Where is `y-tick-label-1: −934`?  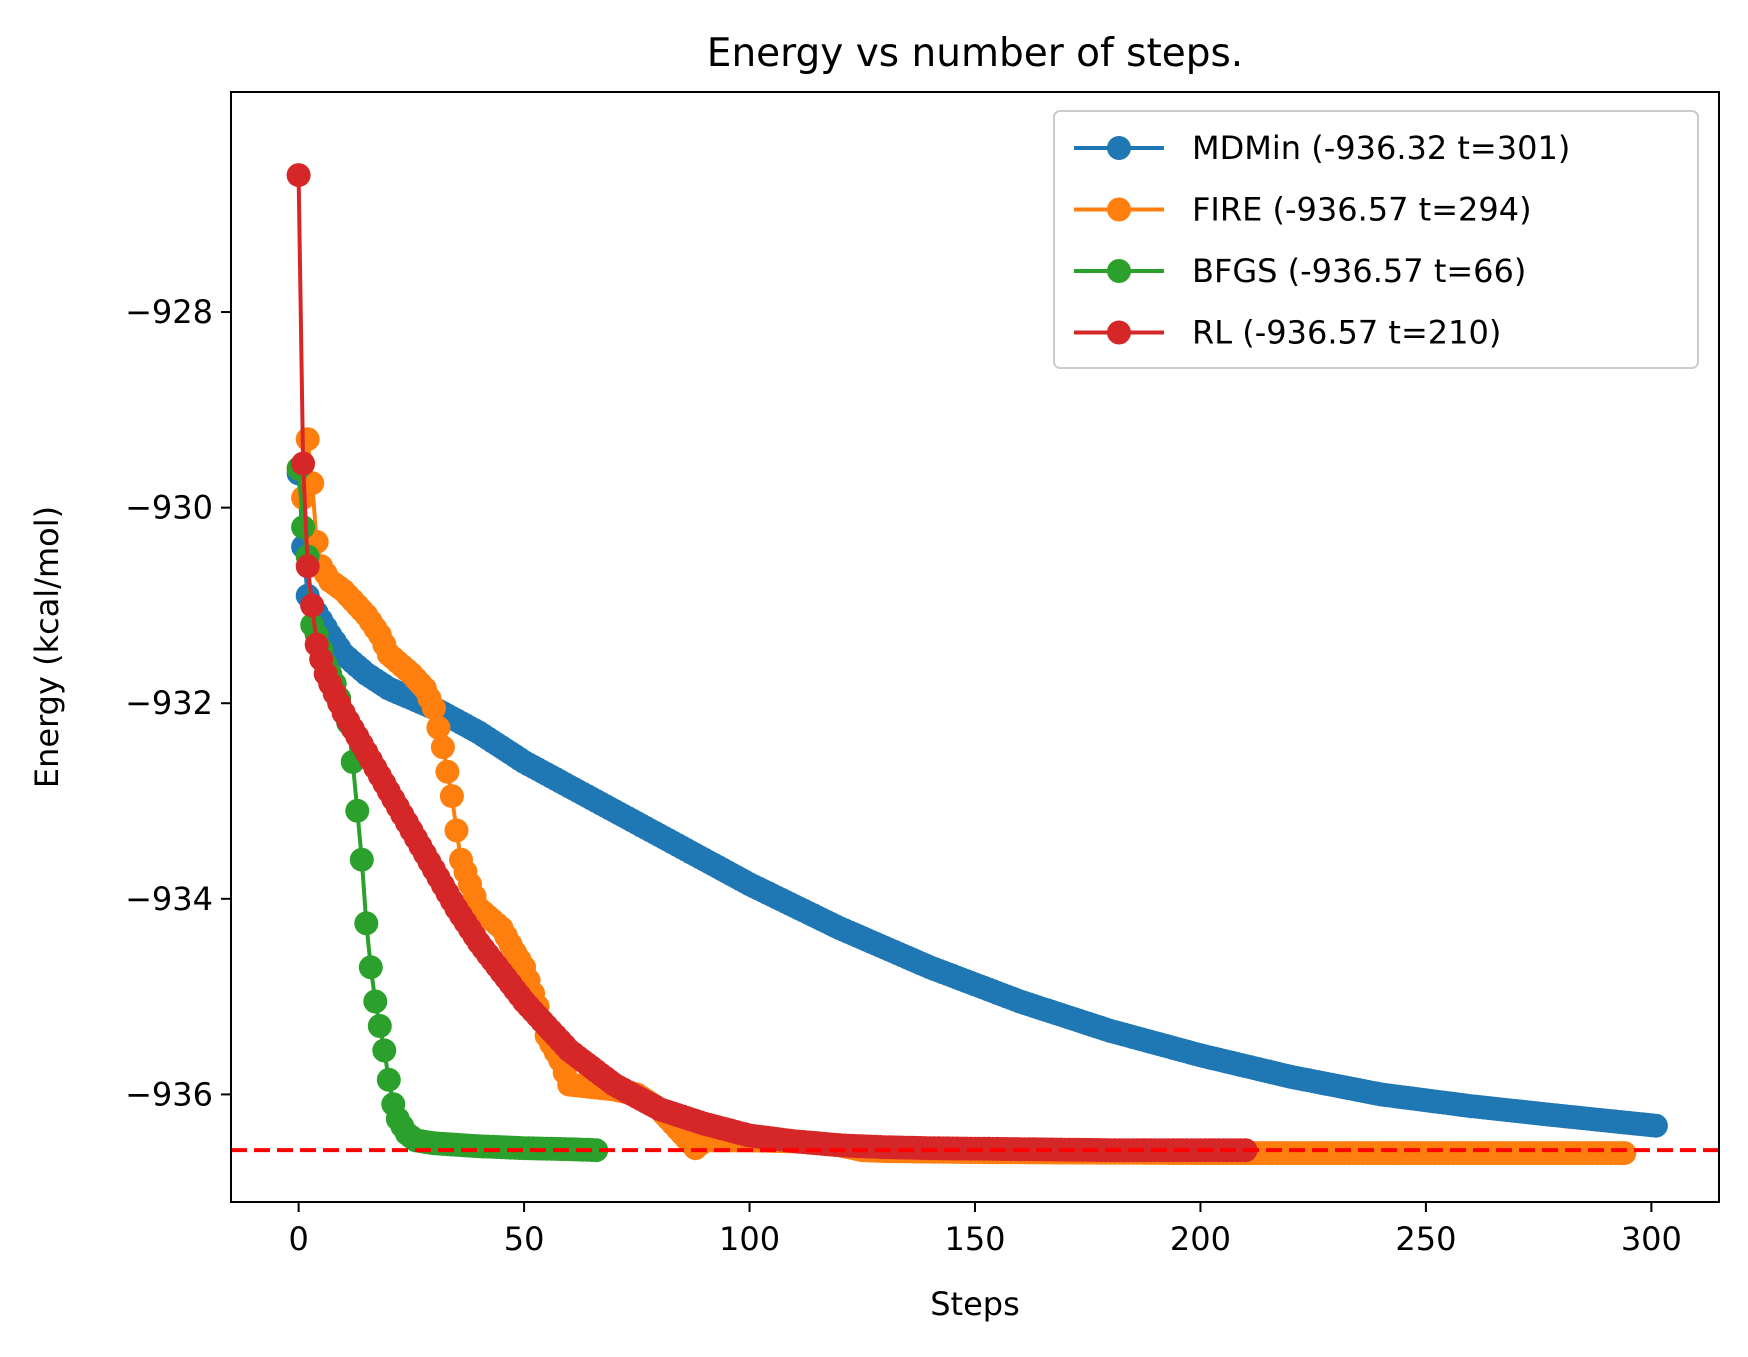
y-tick-label-1: −934 is located at coordinates (169, 899).